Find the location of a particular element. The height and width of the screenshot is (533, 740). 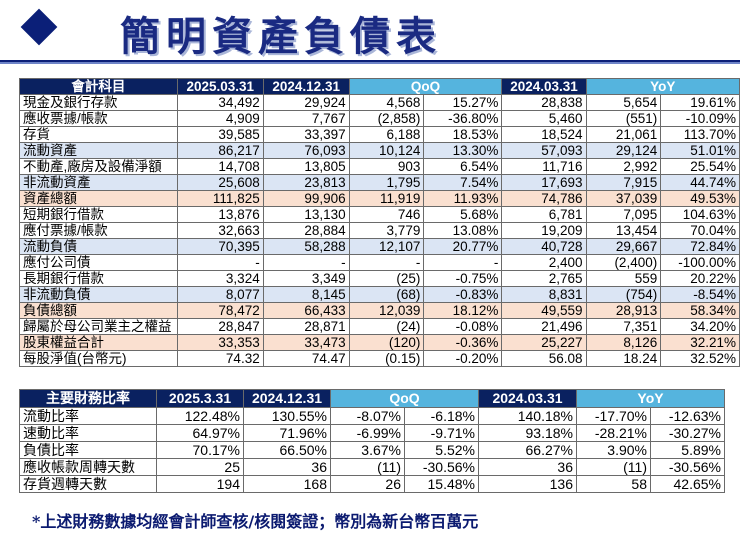

ratio-label-cell: 存貨週轉天數 is located at coordinates (88, 484).